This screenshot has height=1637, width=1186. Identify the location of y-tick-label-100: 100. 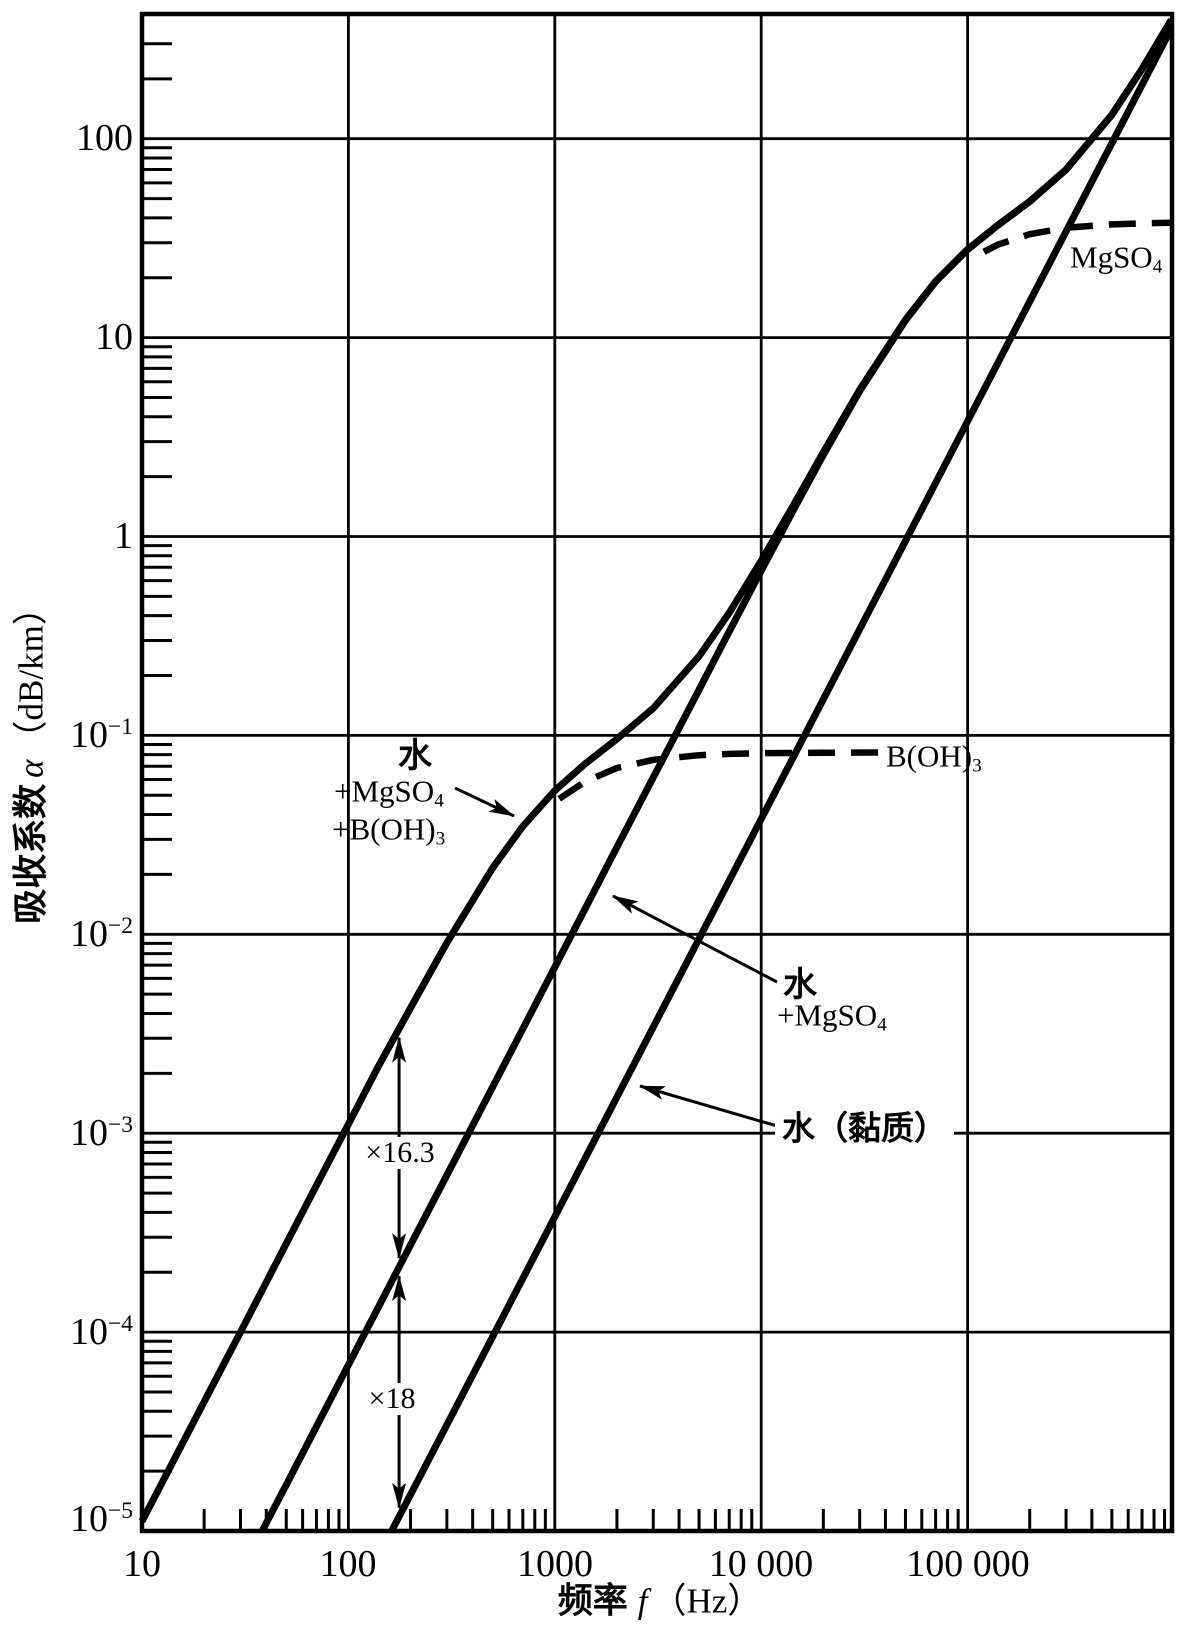
(104, 138).